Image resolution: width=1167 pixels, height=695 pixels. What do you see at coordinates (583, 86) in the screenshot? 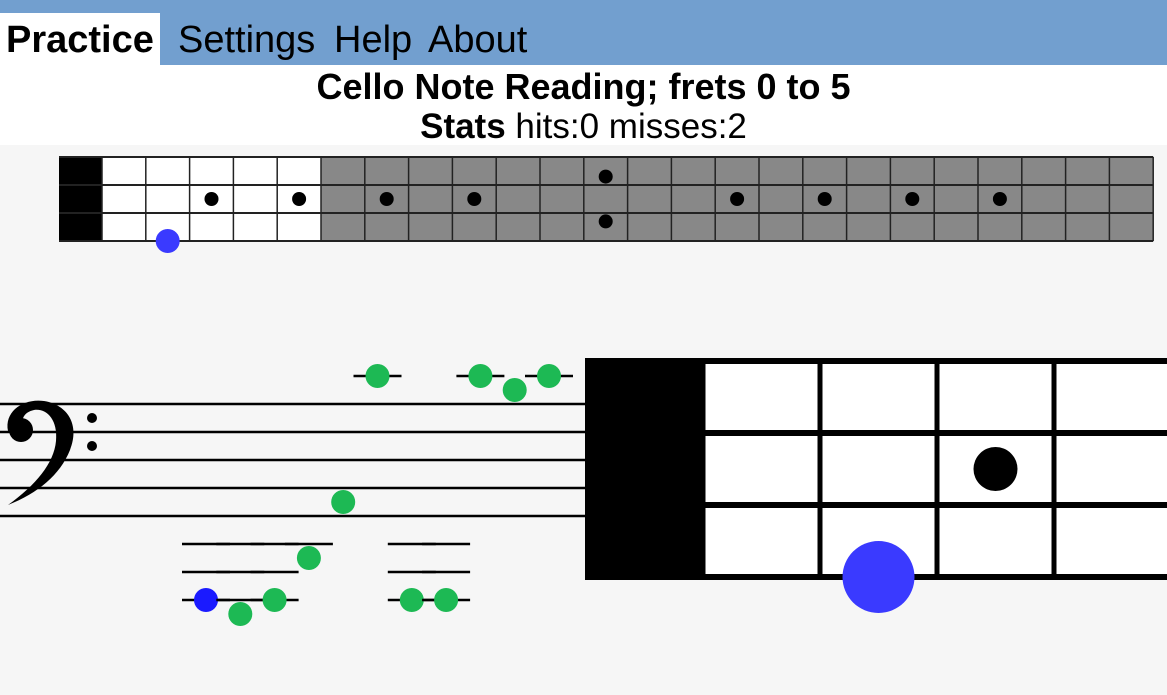
I see `page-title: Cello Note Reading; frets 0 to 5` at bounding box center [583, 86].